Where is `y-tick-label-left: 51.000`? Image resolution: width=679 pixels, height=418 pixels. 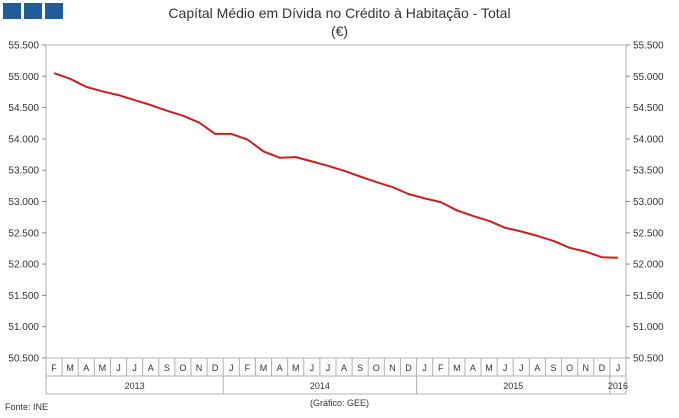 y-tick-label-left: 51.000 is located at coordinates (23, 327).